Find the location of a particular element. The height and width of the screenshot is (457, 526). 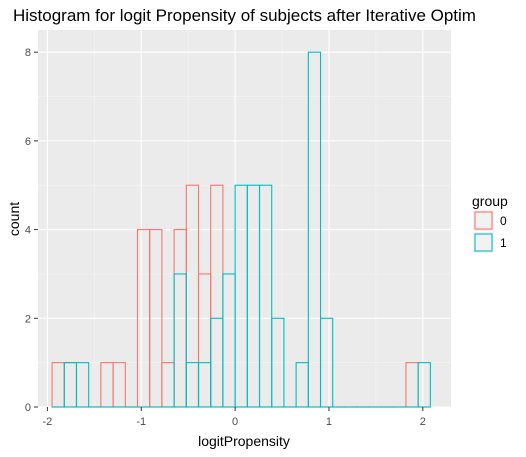

x-axis: -2 -1 0 1 2 is located at coordinates (234, 417).